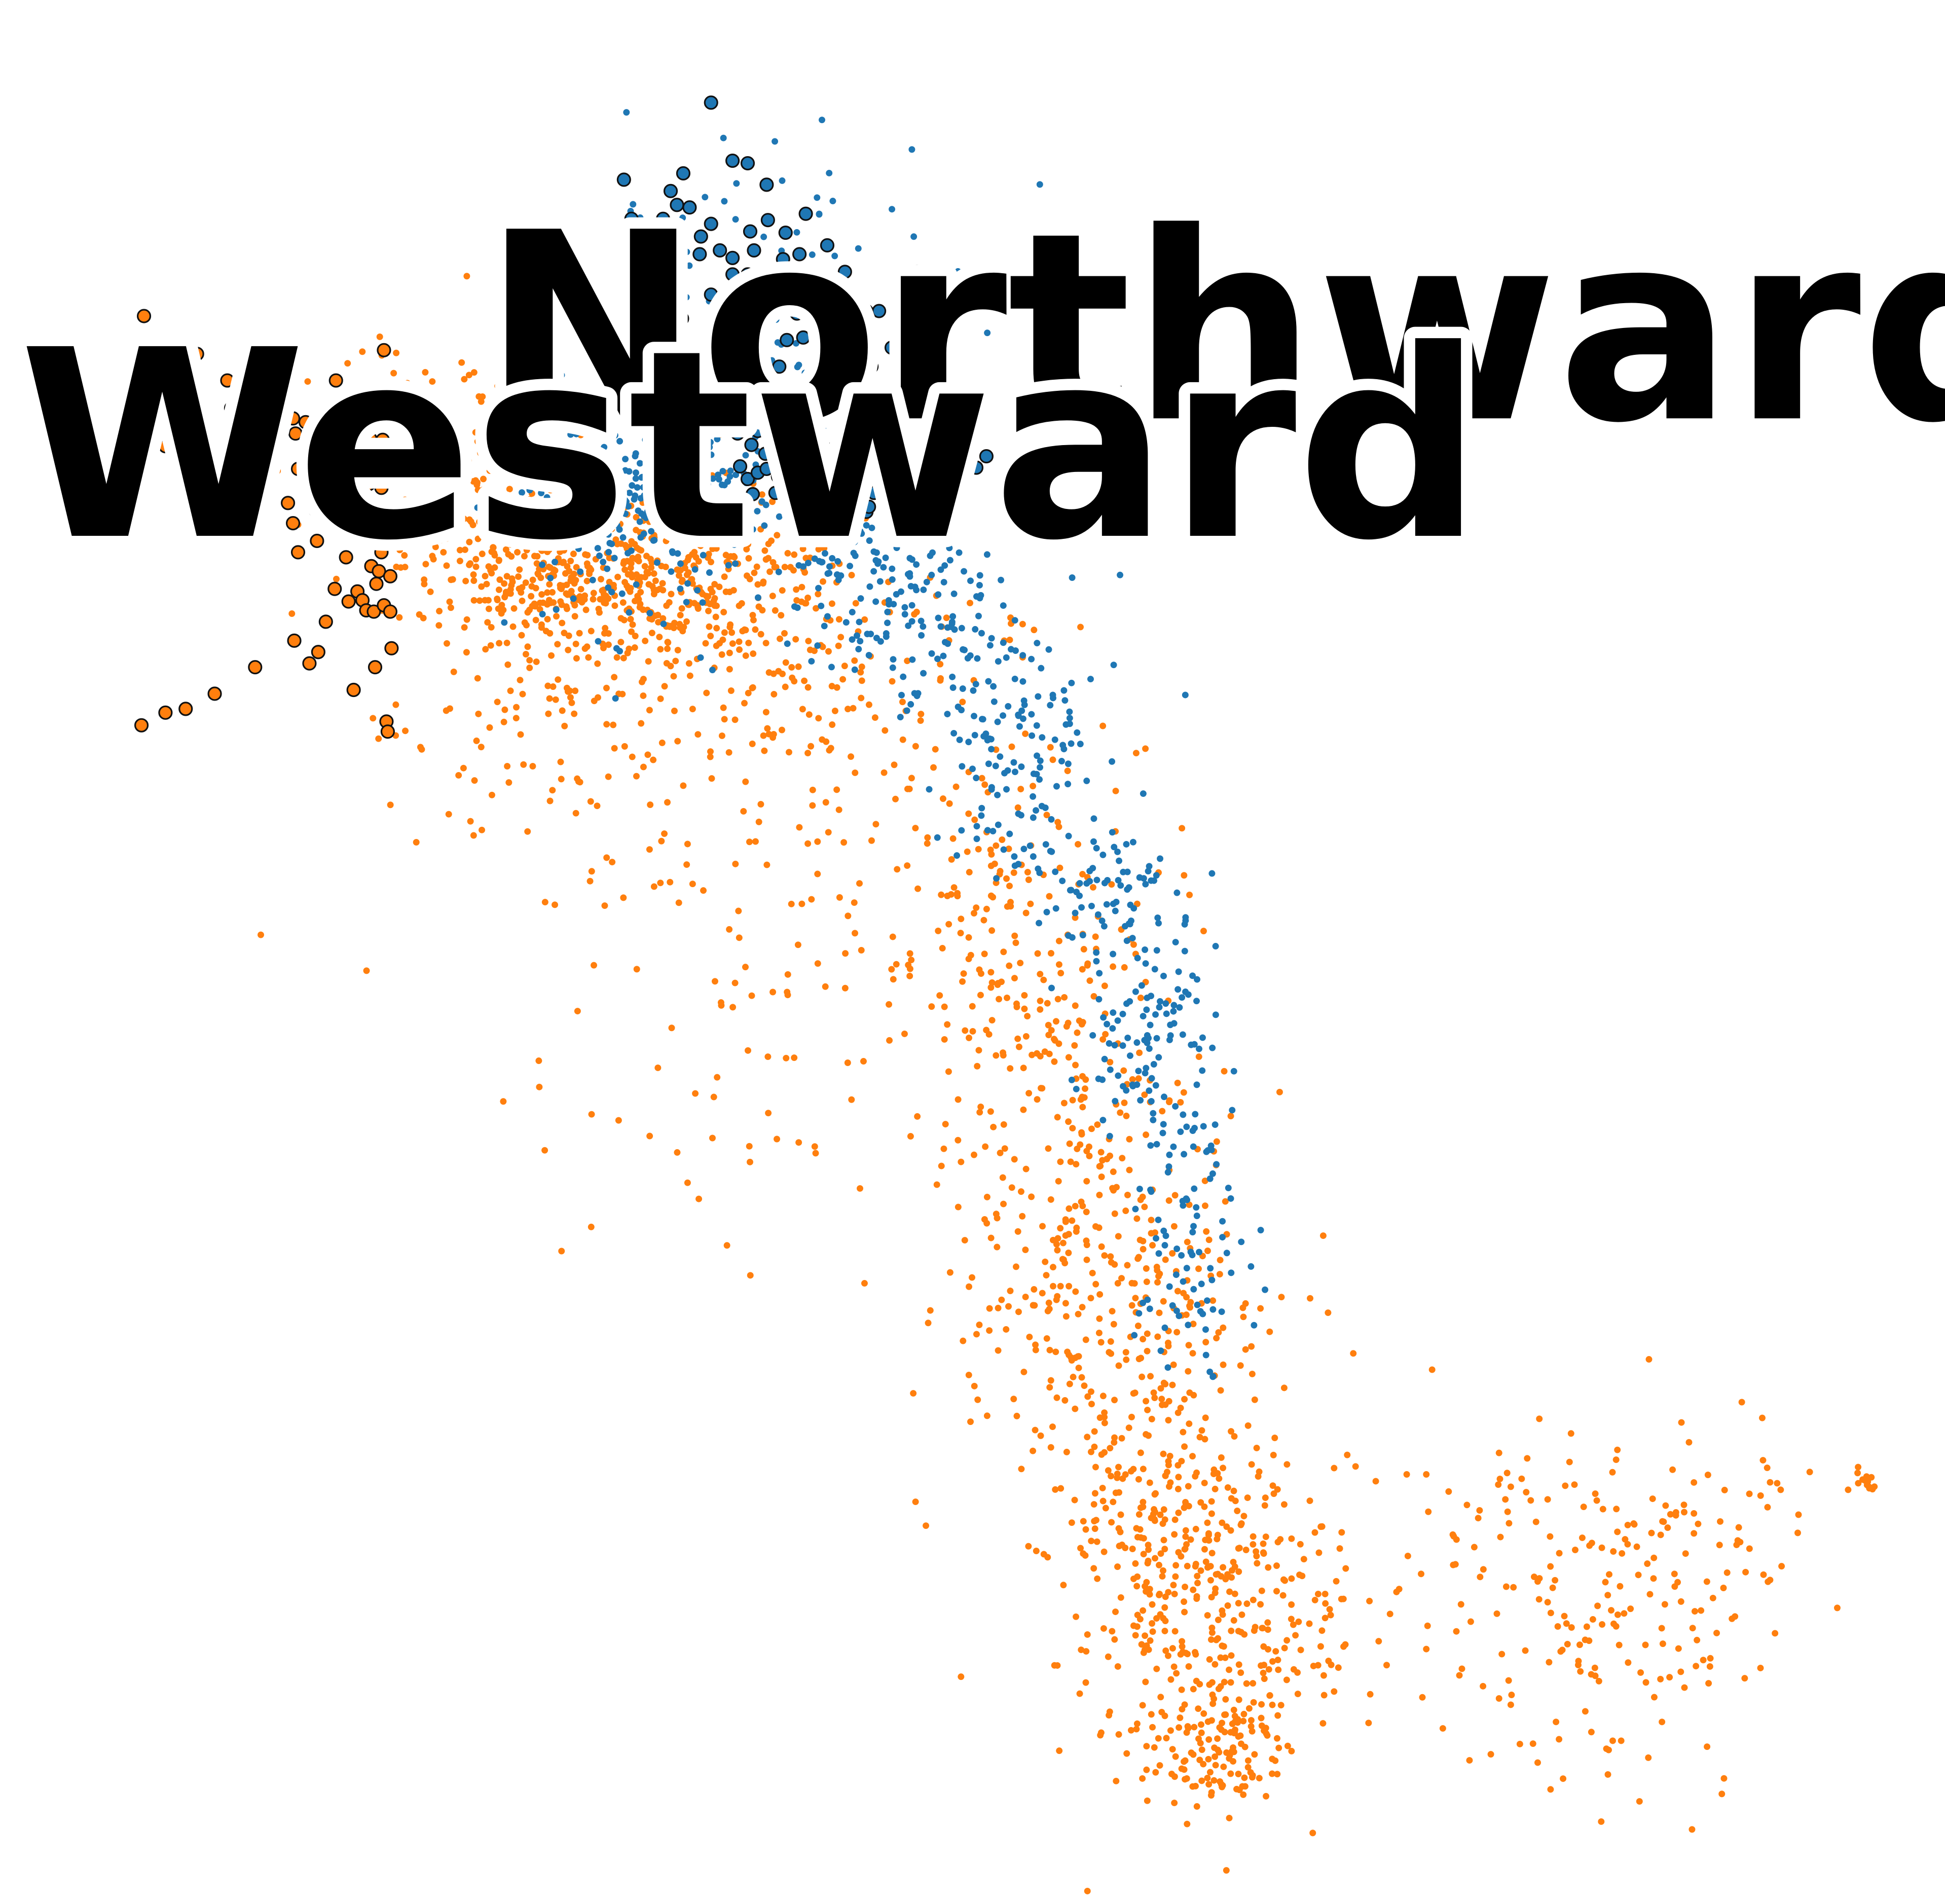  I want to click on westward-highlighted-point, so click(381, 553).